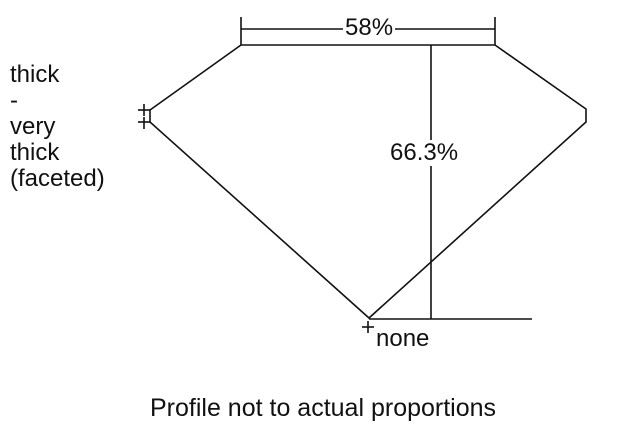  Describe the element at coordinates (144, 116) in the screenshot. I see `girdle-marker-icon` at that location.